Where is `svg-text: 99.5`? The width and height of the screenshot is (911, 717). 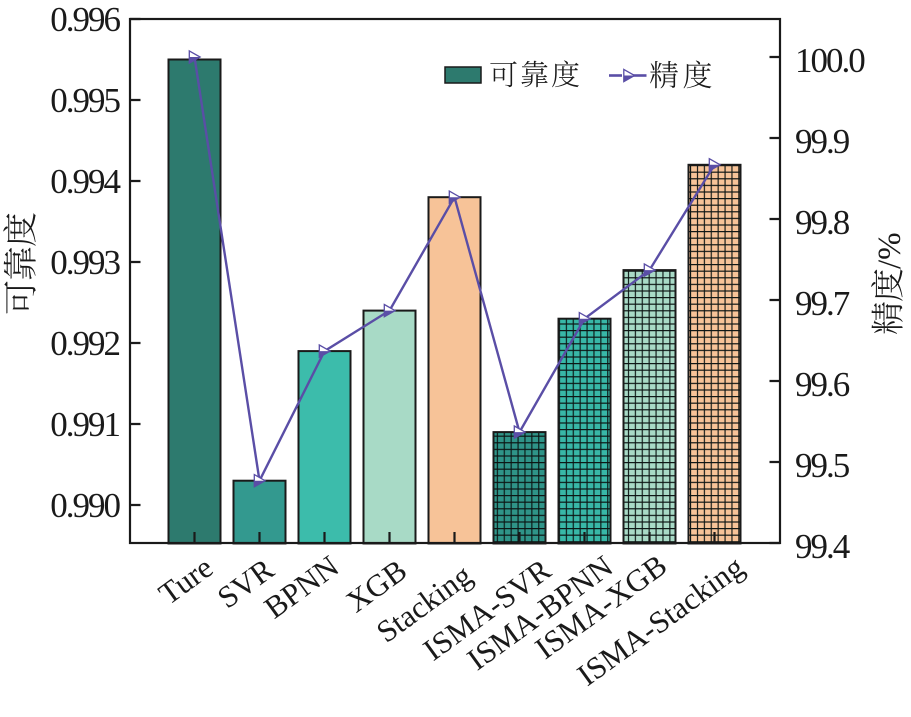
svg-text: 99.5 is located at coordinates (822, 465).